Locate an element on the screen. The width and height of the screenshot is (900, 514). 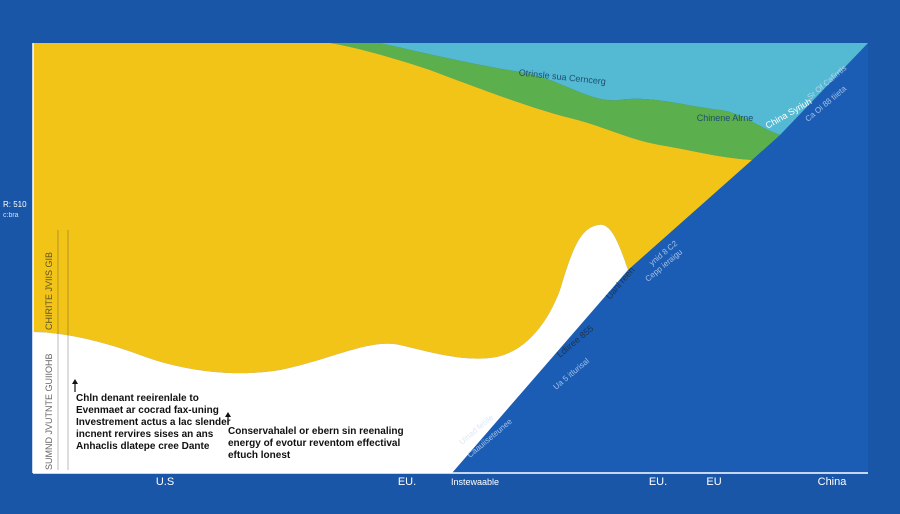
x-tick-label: EU is located at coordinates (713, 482).